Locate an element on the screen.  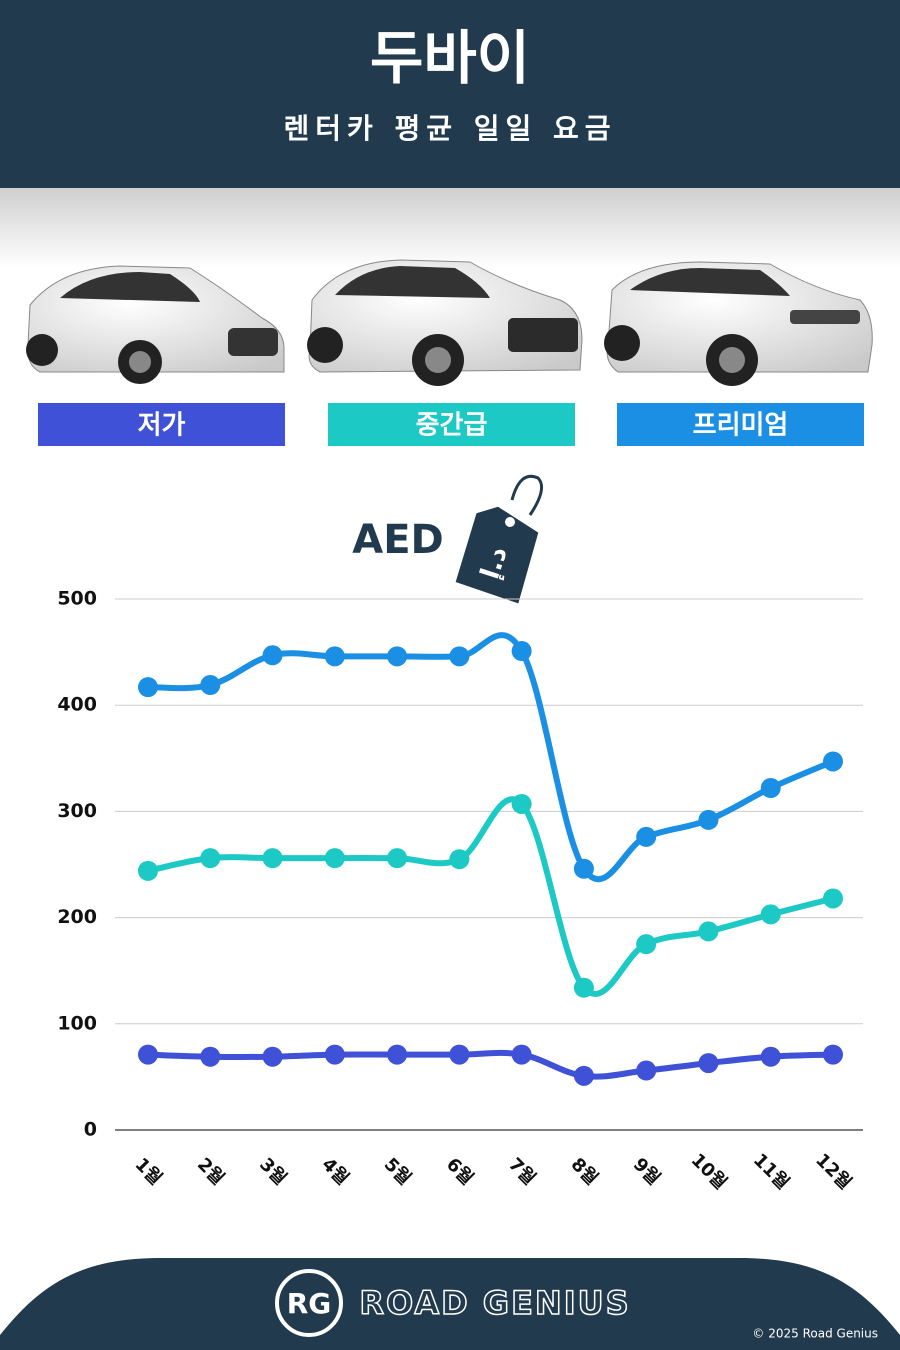
car-premium is located at coordinates (738, 323).